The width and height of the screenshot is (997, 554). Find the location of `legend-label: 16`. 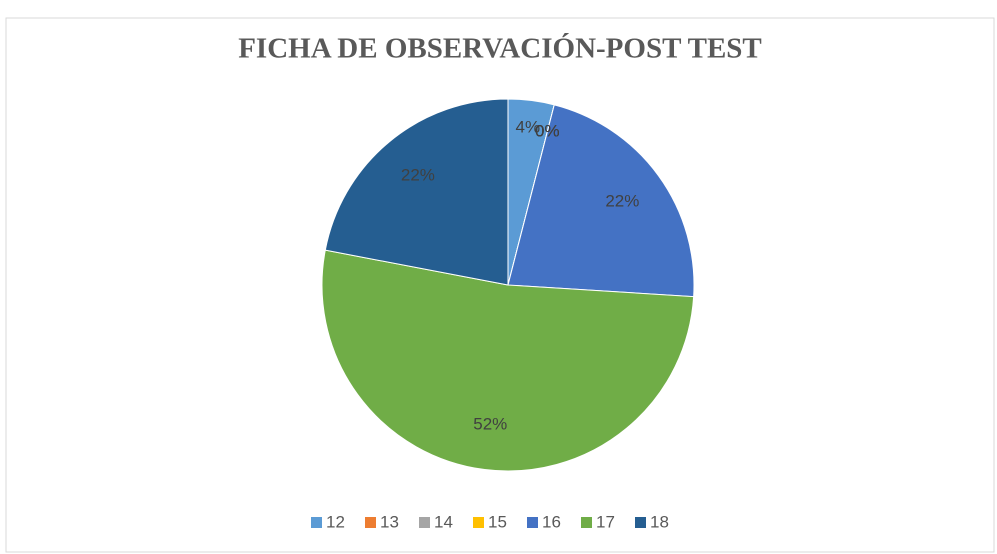

legend-label: 16 is located at coordinates (551, 521).